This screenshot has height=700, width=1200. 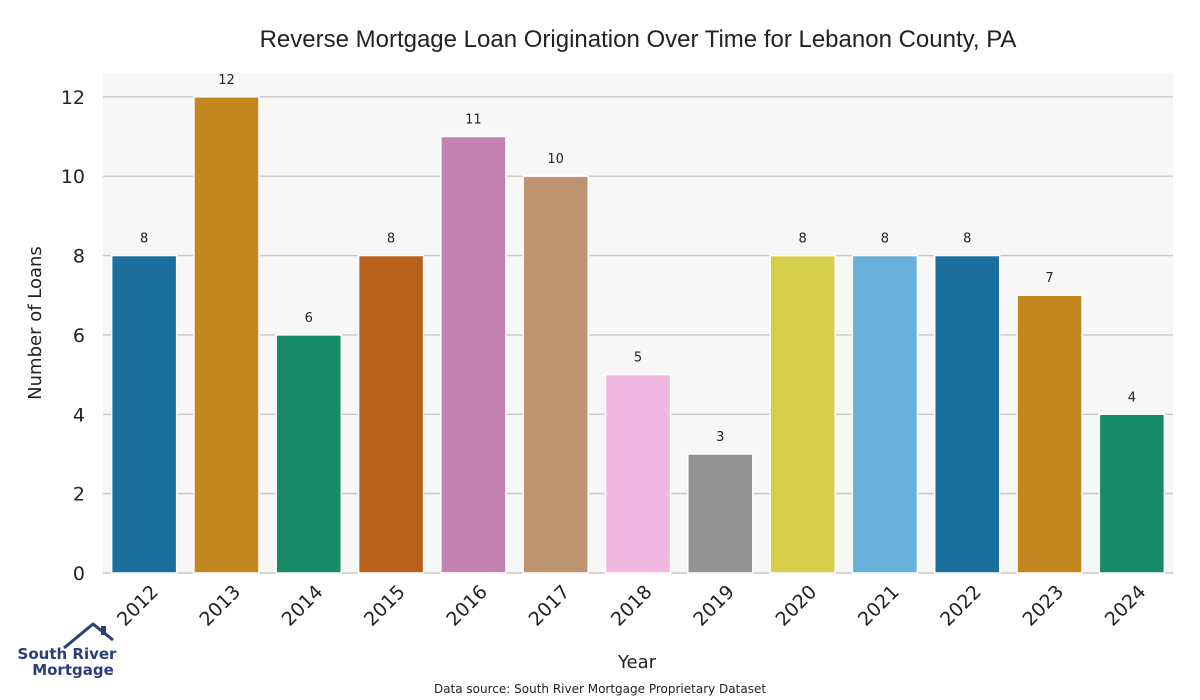 I want to click on y-tick-labels: 0 2 4 6 8 10 12, so click(x=73, y=336).